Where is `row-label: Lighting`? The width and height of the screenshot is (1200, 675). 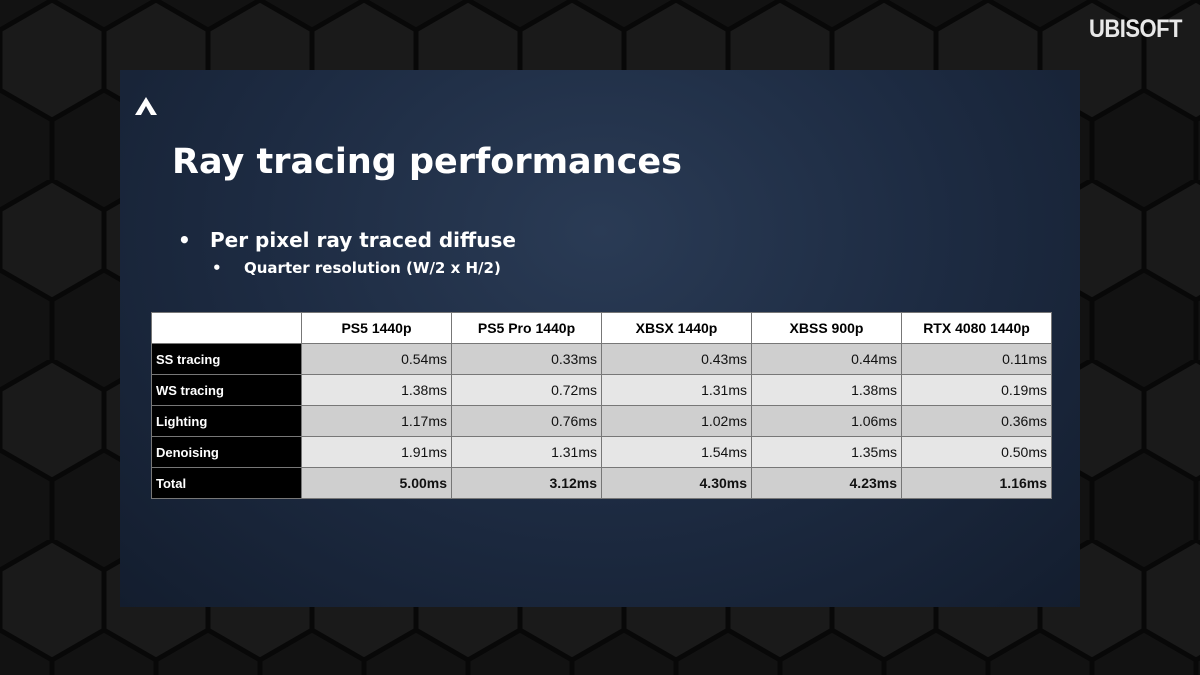 row-label: Lighting is located at coordinates (226, 421).